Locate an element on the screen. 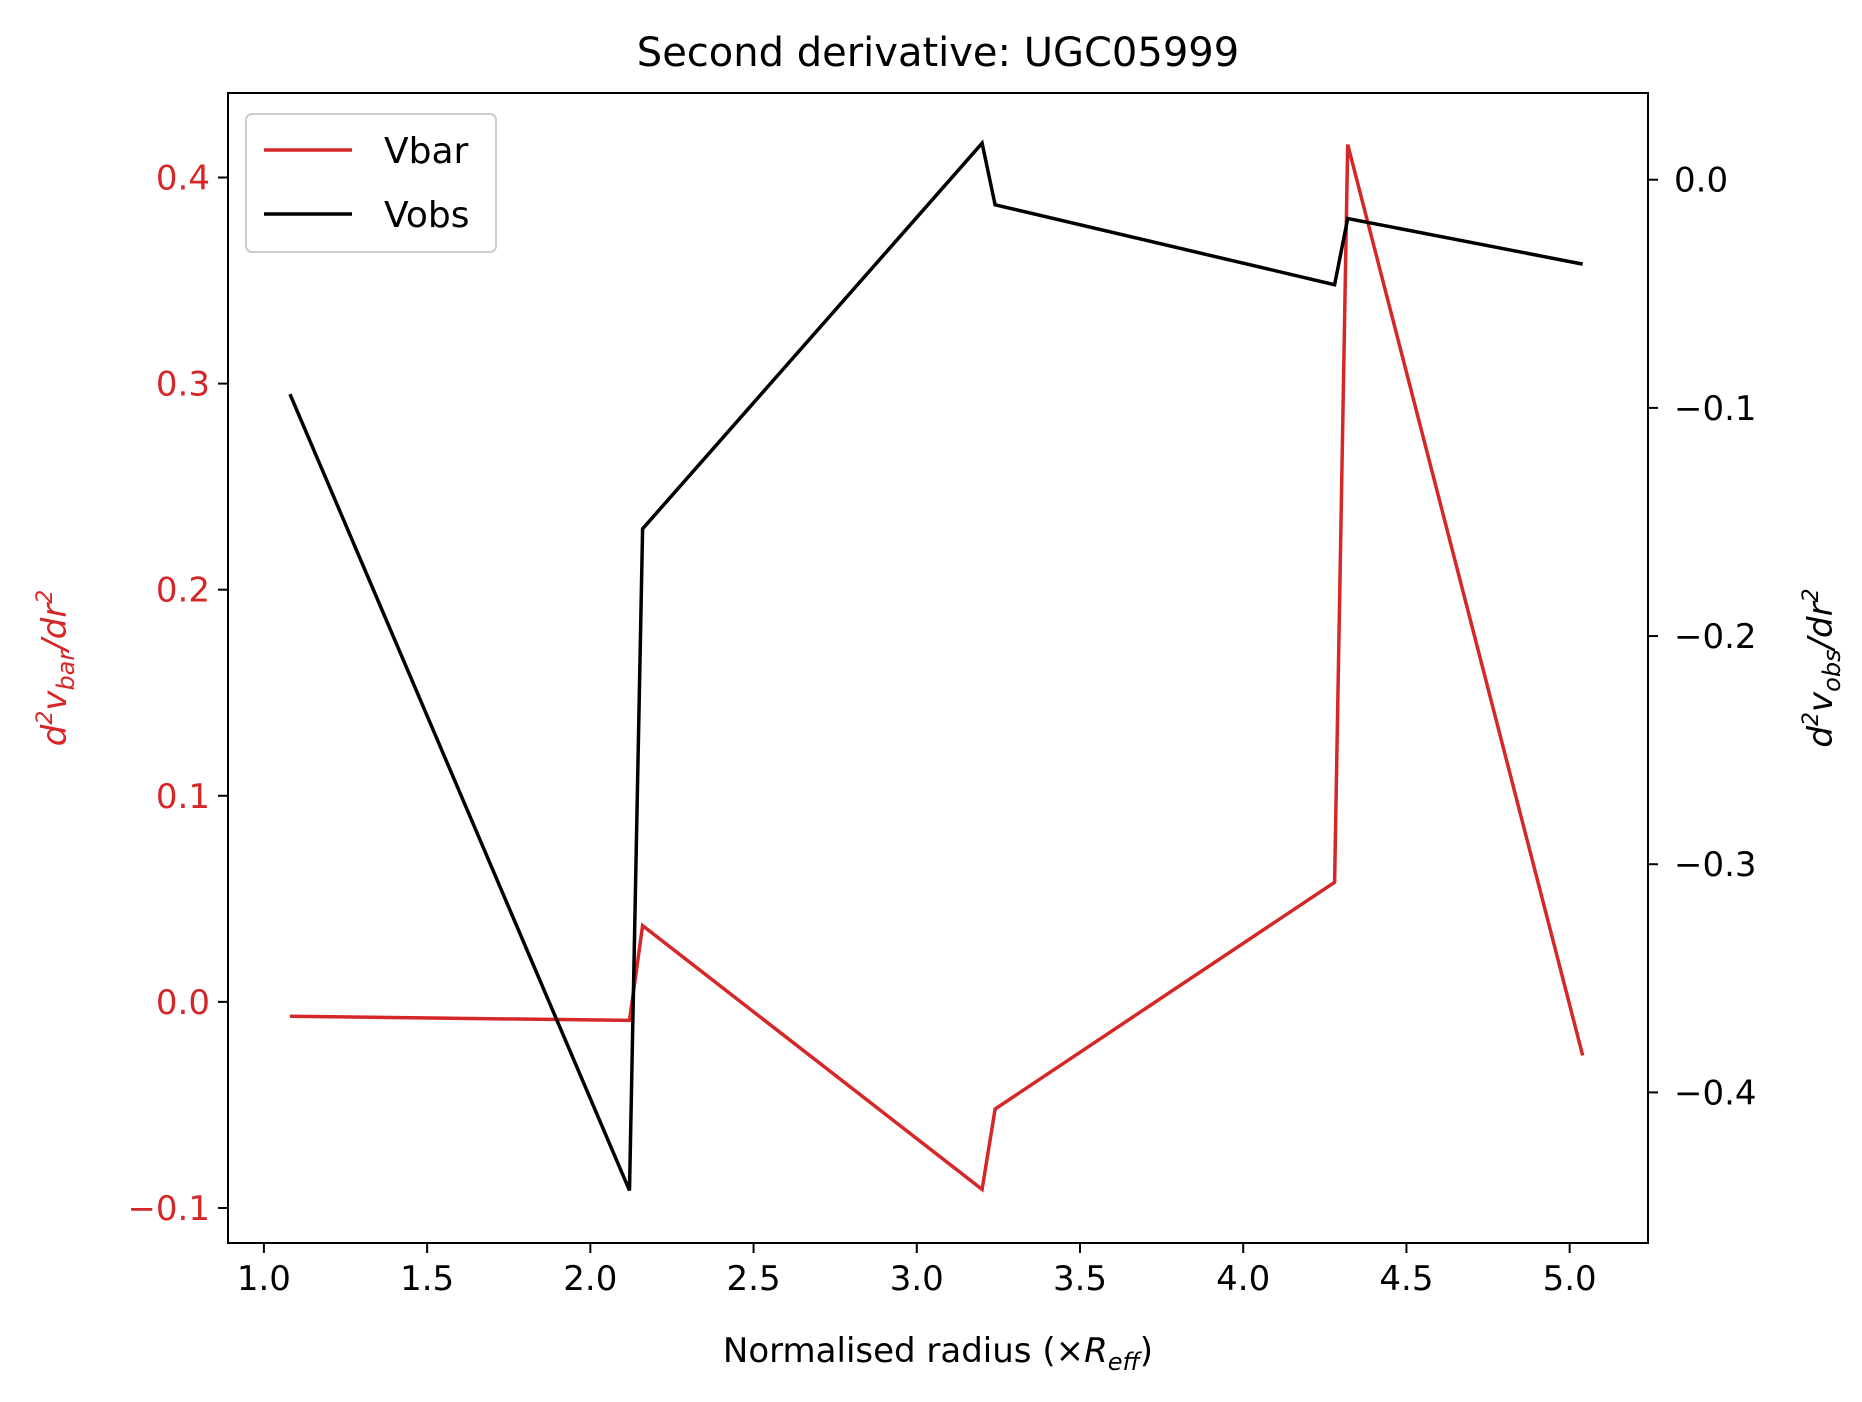  y-right-tick-label: −0.1 is located at coordinates (1715, 409).